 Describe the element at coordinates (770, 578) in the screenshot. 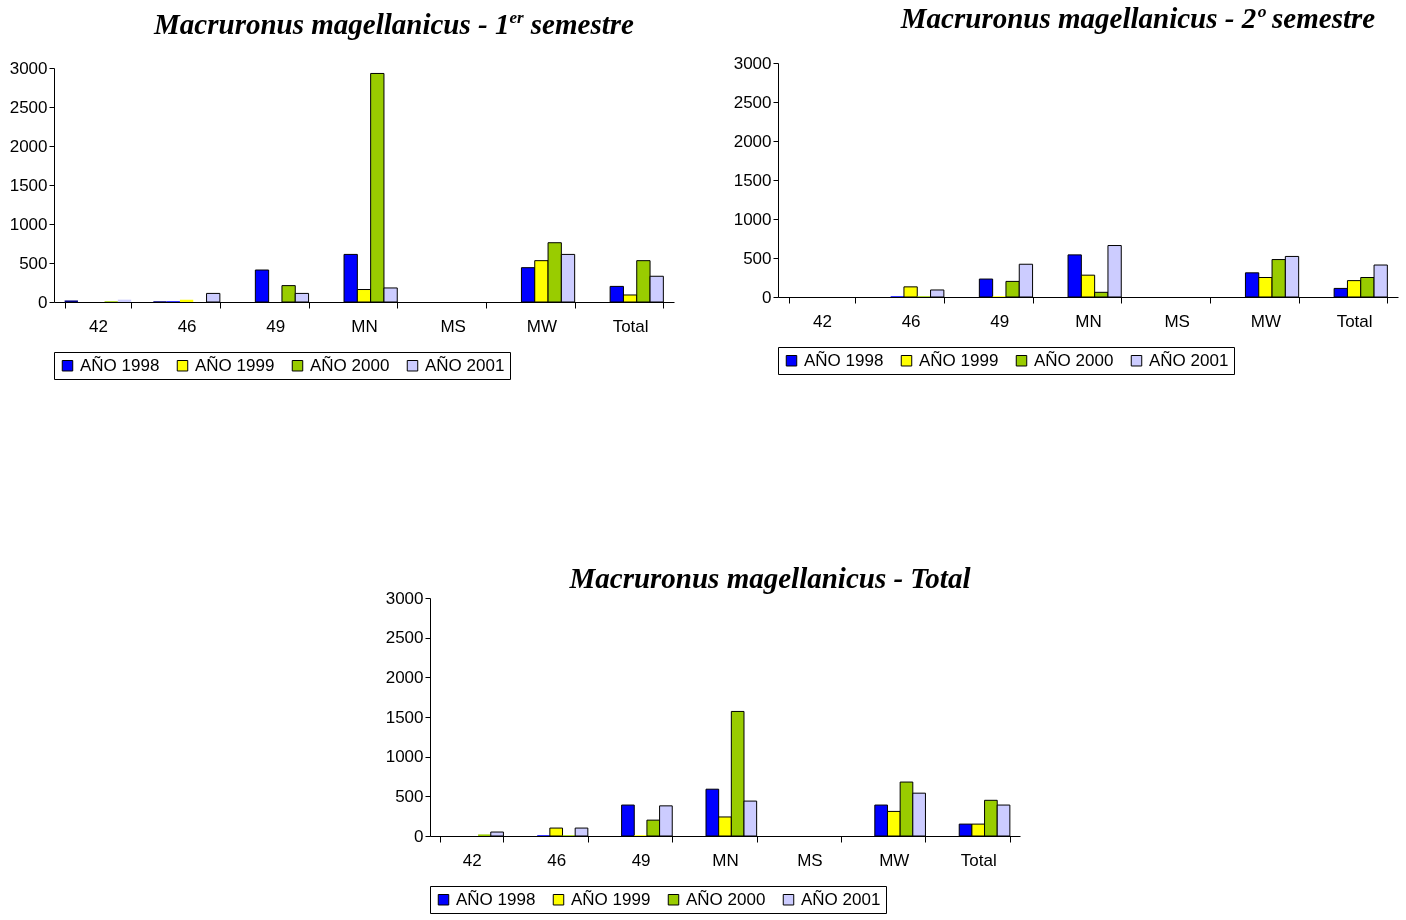

I see `chart-title: Macruronus magellanicus - Total` at that location.